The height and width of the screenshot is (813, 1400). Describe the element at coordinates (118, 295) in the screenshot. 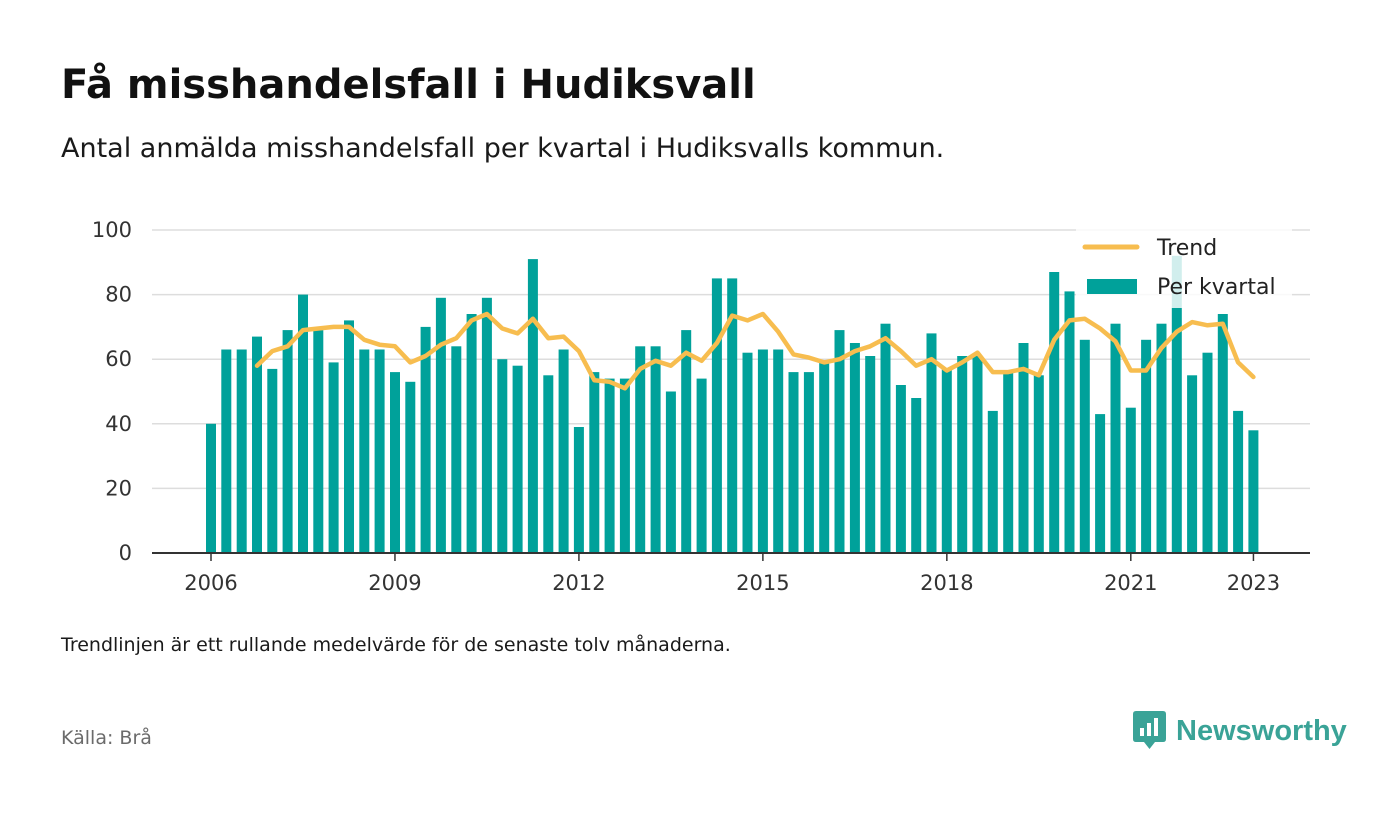

I see `y-tick-label: 80` at that location.